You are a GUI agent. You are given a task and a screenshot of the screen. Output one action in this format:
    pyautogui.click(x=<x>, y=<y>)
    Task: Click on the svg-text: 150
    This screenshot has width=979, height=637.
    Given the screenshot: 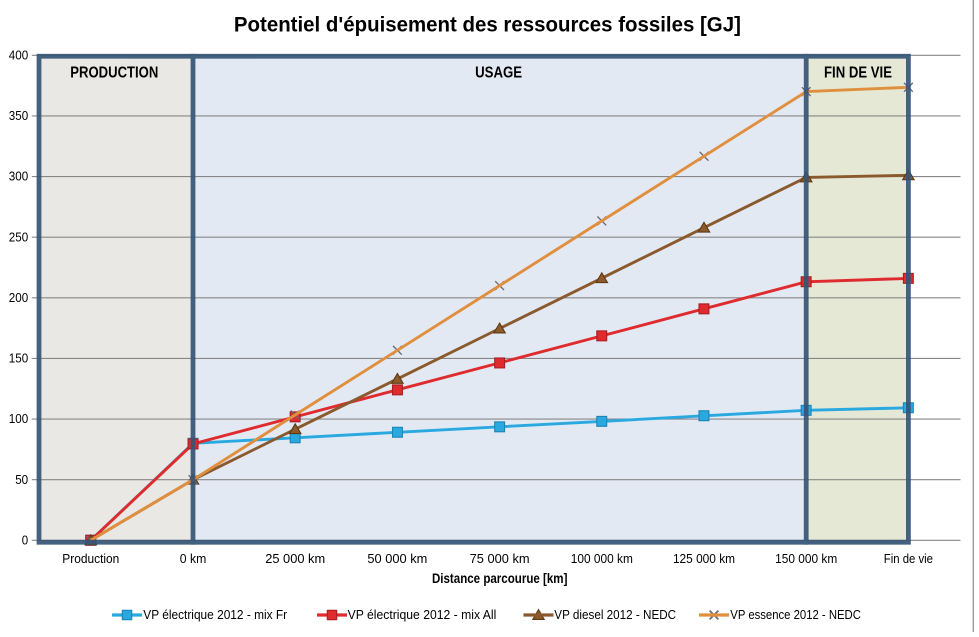 What is the action you would take?
    pyautogui.click(x=18, y=359)
    